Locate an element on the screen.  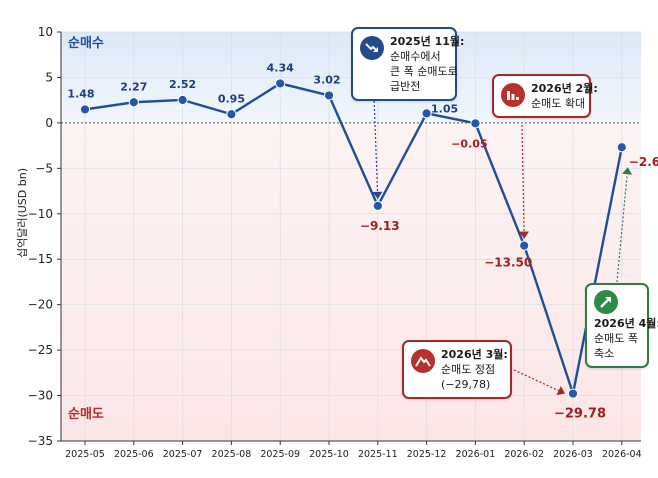
connector-feb is located at coordinates (523, 181).